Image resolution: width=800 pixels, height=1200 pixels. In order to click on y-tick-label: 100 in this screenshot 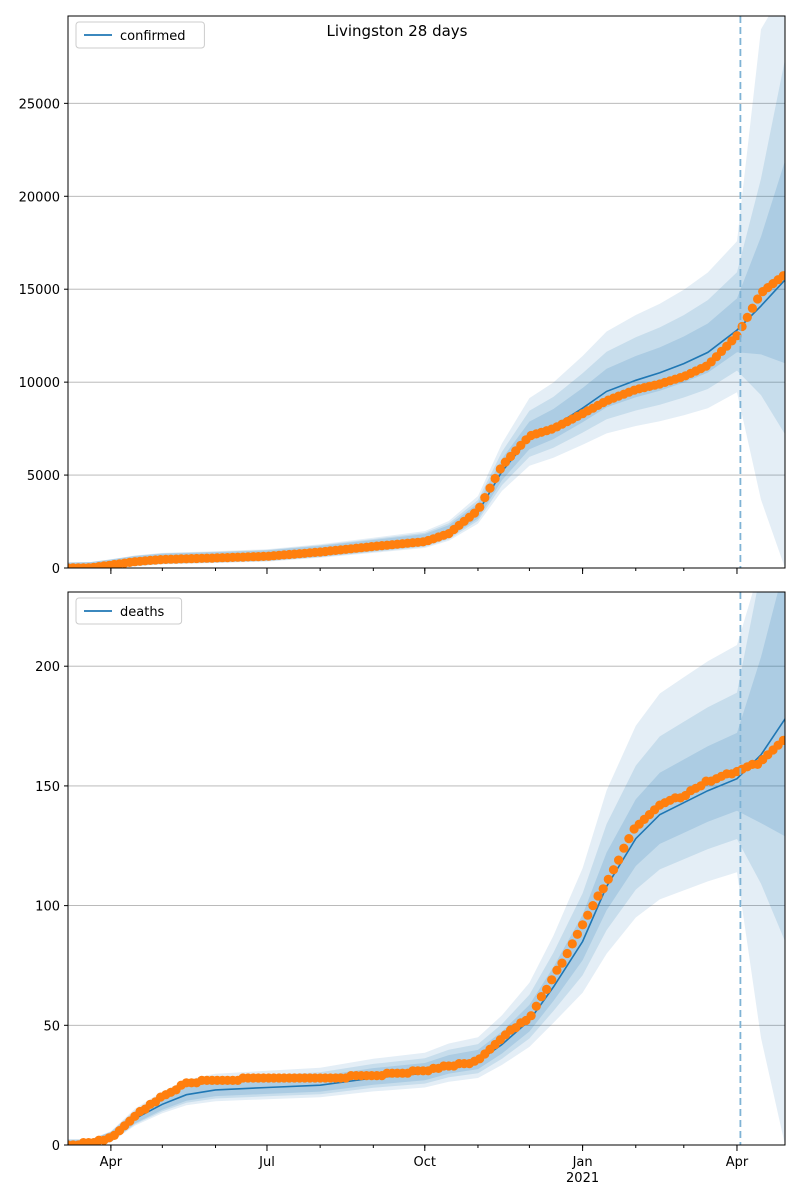, I will do `click(47, 907)`.